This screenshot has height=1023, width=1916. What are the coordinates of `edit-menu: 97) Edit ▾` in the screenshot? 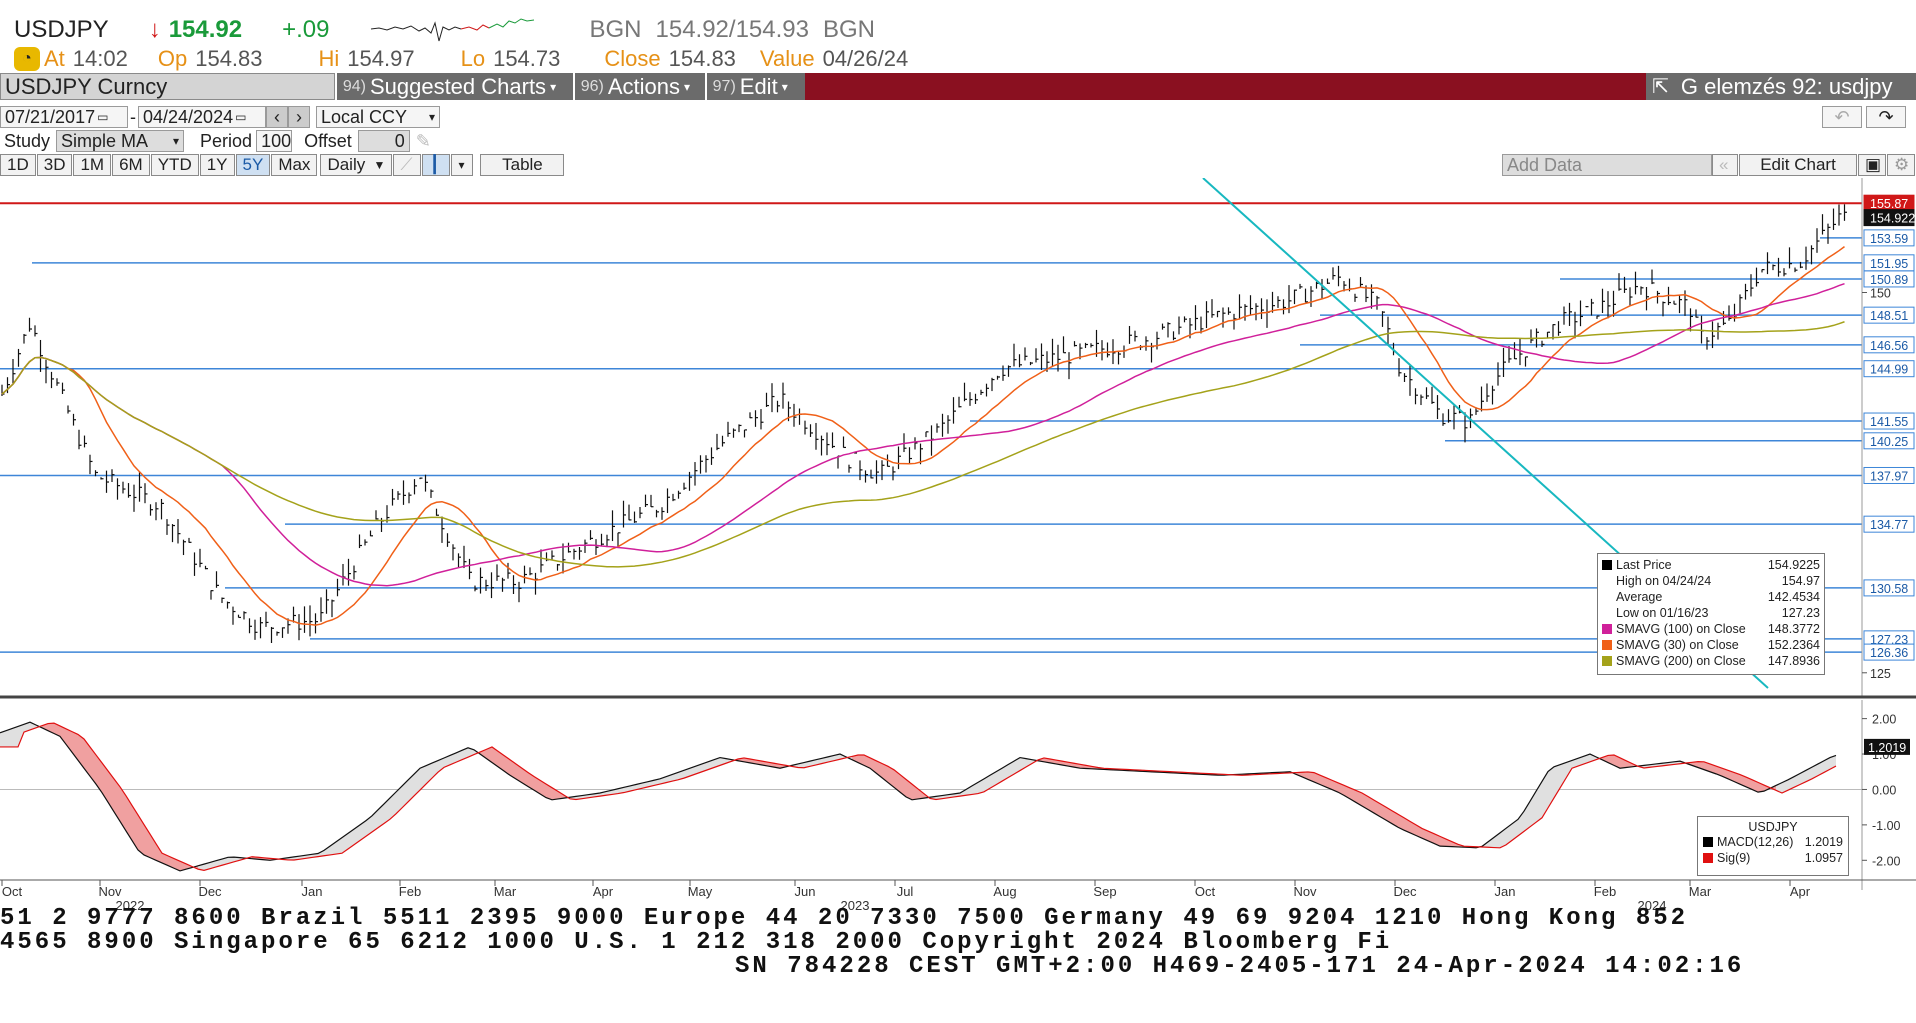 It's located at (755, 86).